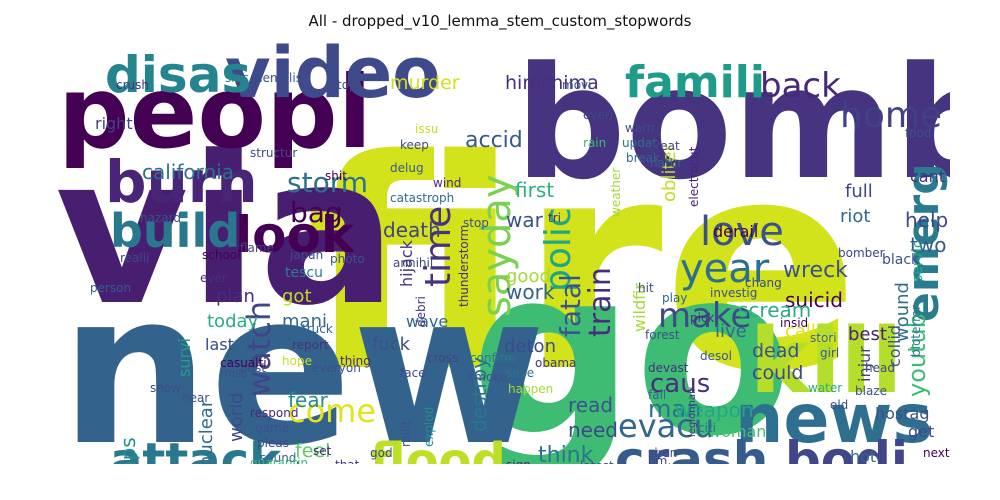  What do you see at coordinates (928, 245) in the screenshot?
I see `word-two: two` at bounding box center [928, 245].